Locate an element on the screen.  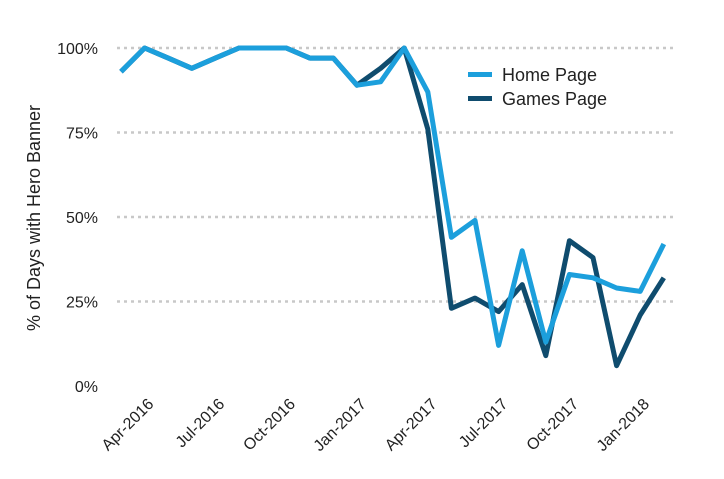
x-tick-label: Apr-2016 is located at coordinates (128, 425).